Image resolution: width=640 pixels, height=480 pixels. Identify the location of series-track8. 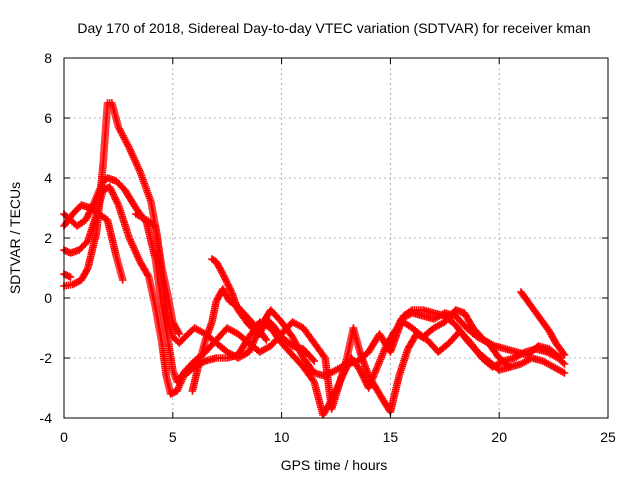
(229, 340).